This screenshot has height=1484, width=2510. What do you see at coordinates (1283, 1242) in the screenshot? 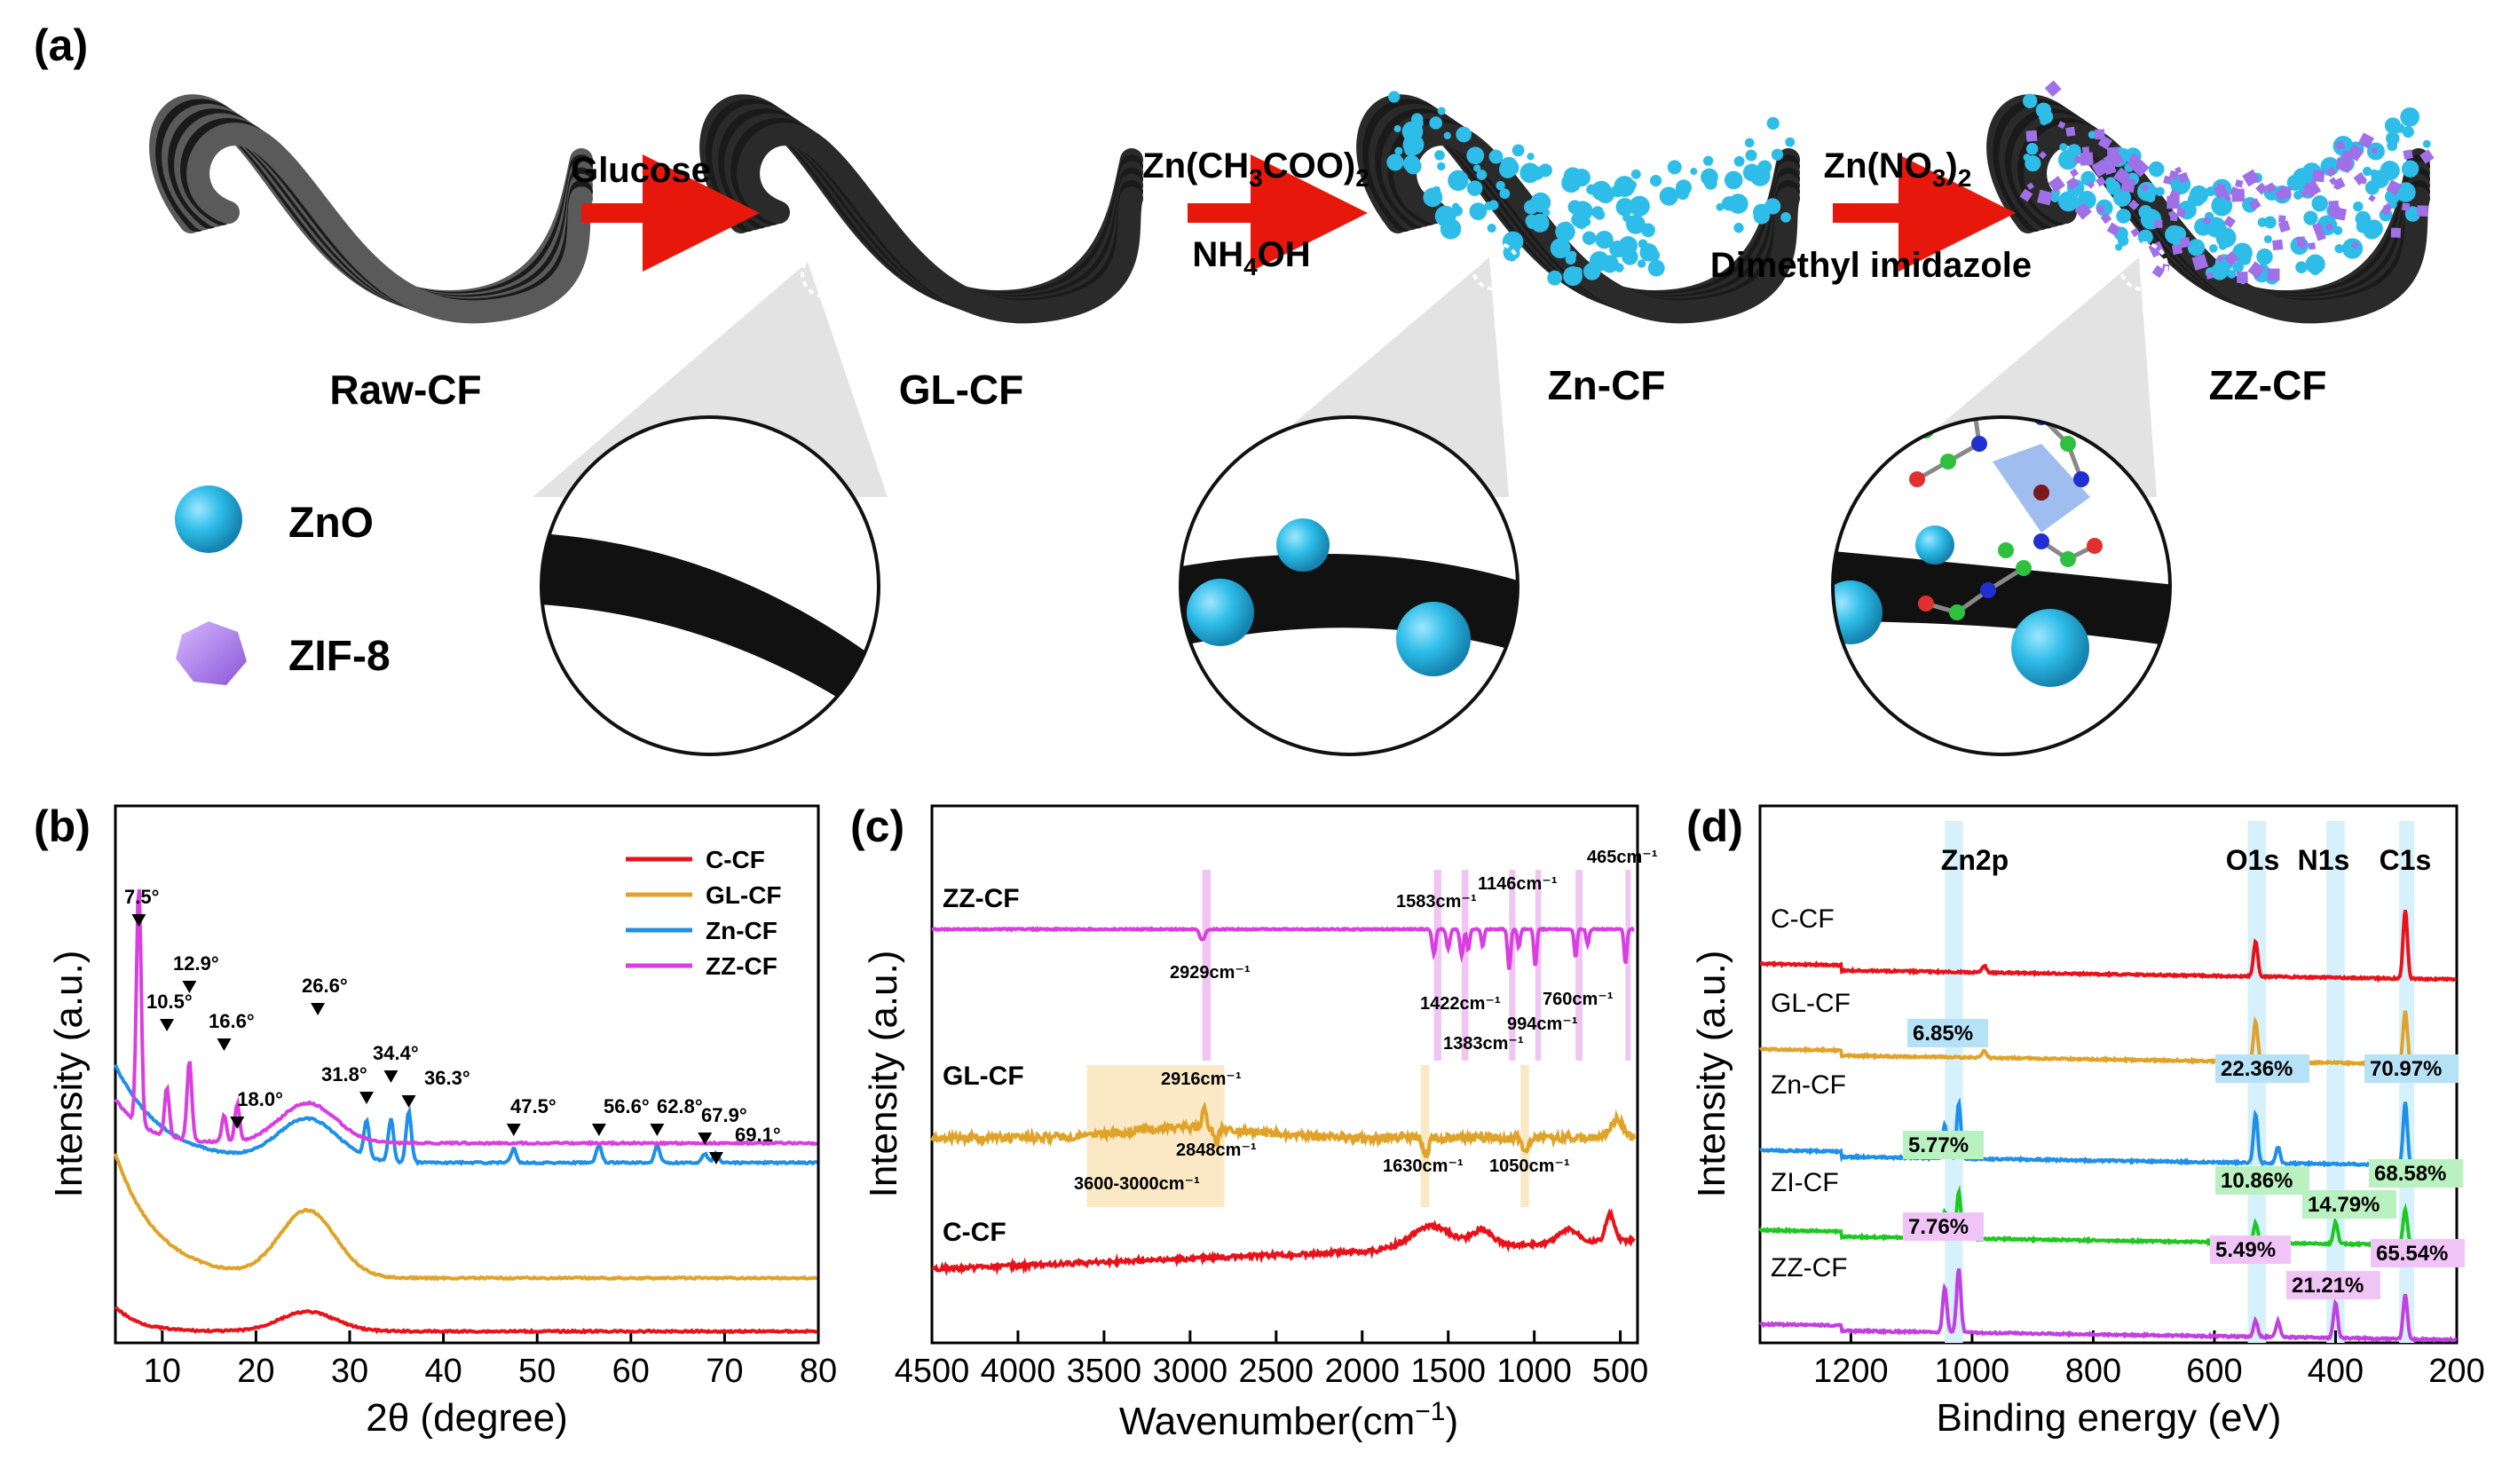
I see `ftir-line-c-cf` at bounding box center [1283, 1242].